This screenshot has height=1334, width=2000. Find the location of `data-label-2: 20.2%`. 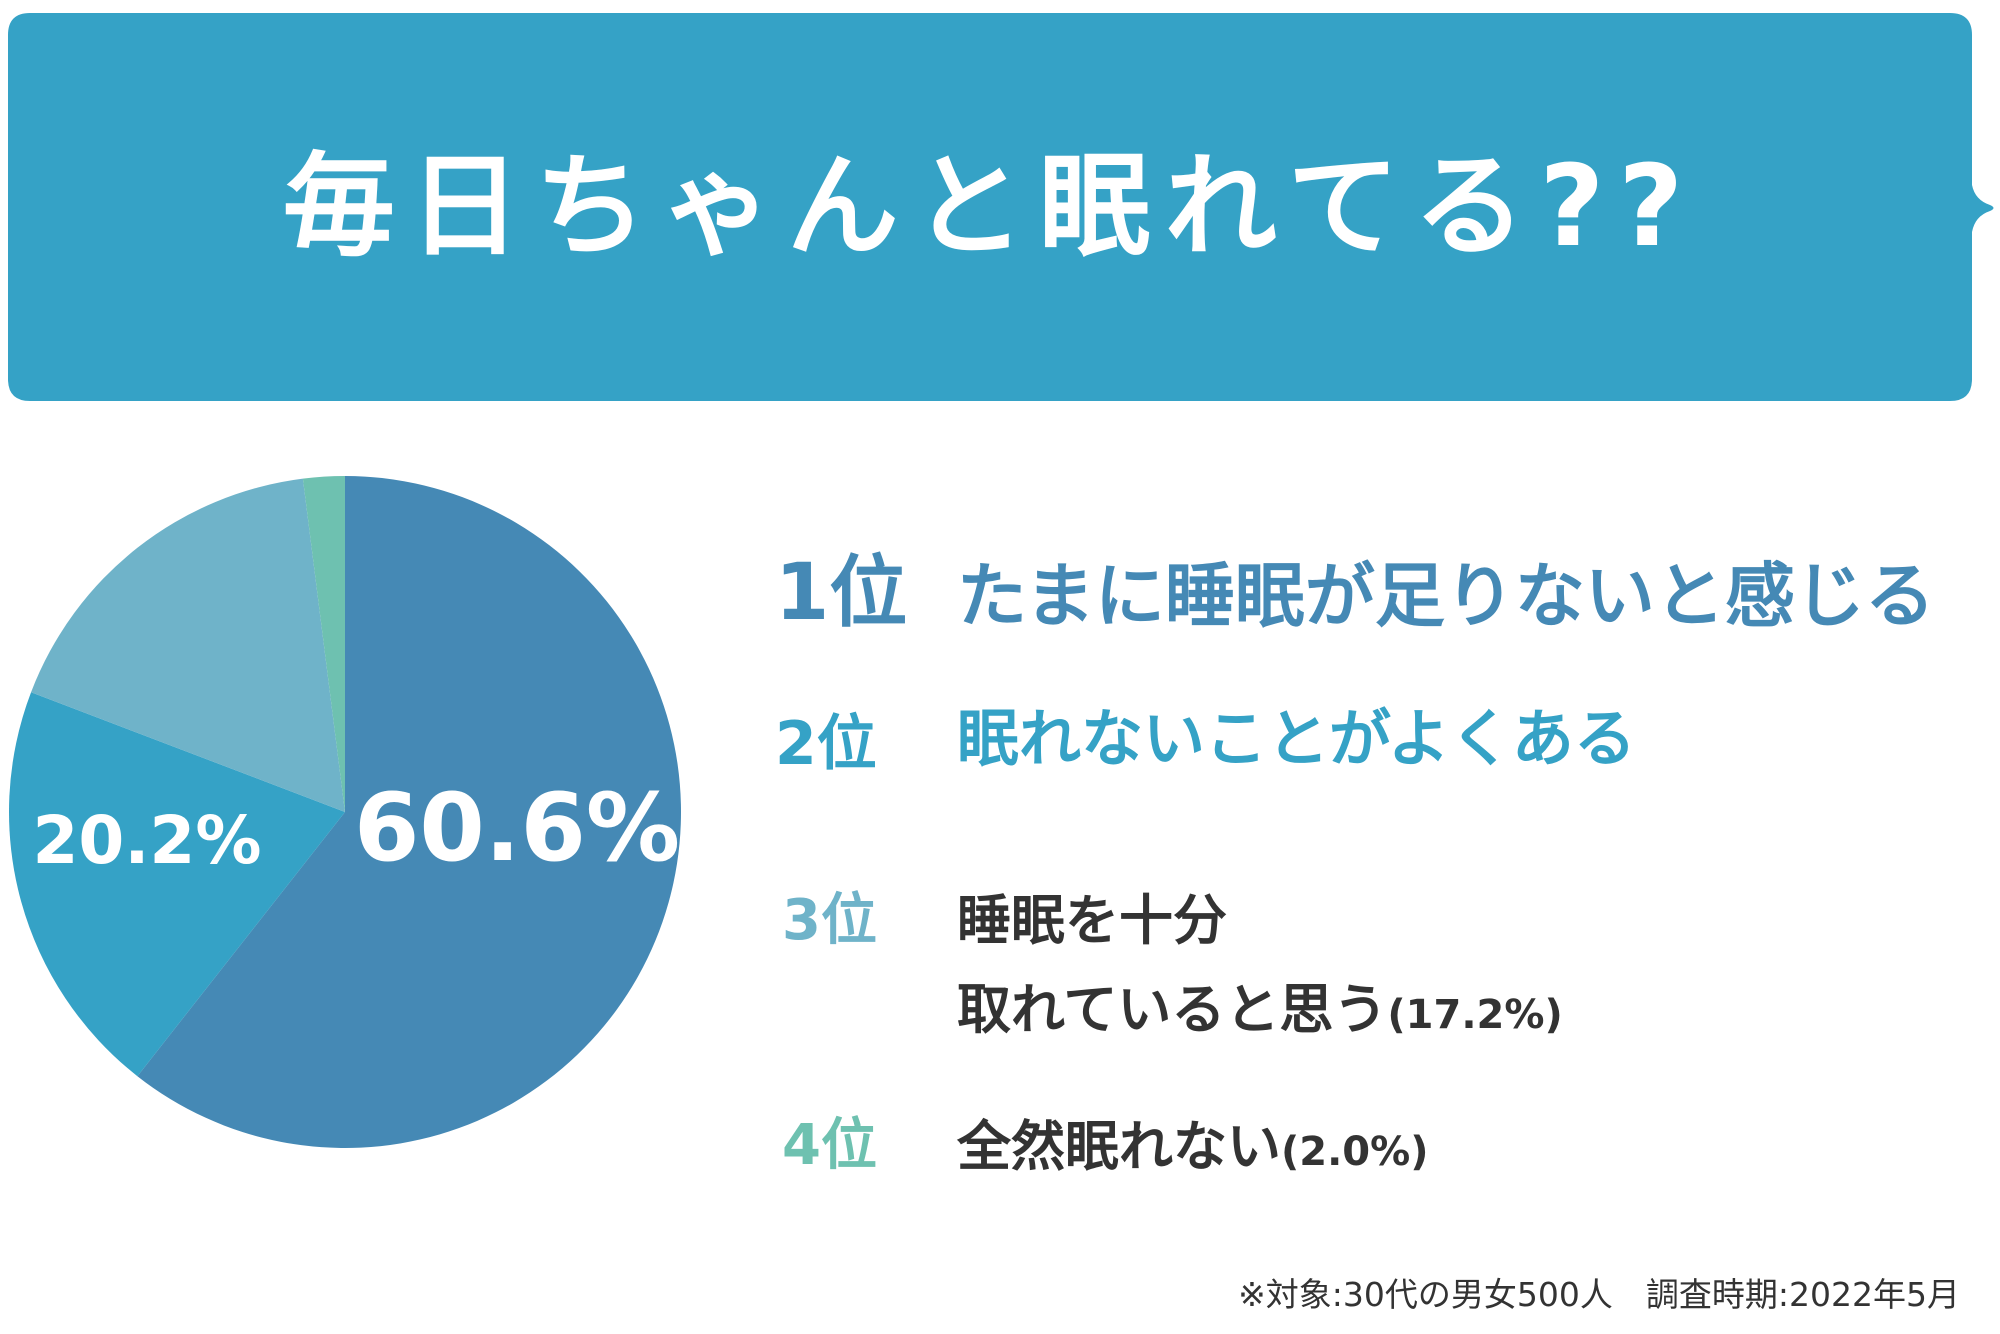

data-label-2: 20.2% is located at coordinates (147, 840).